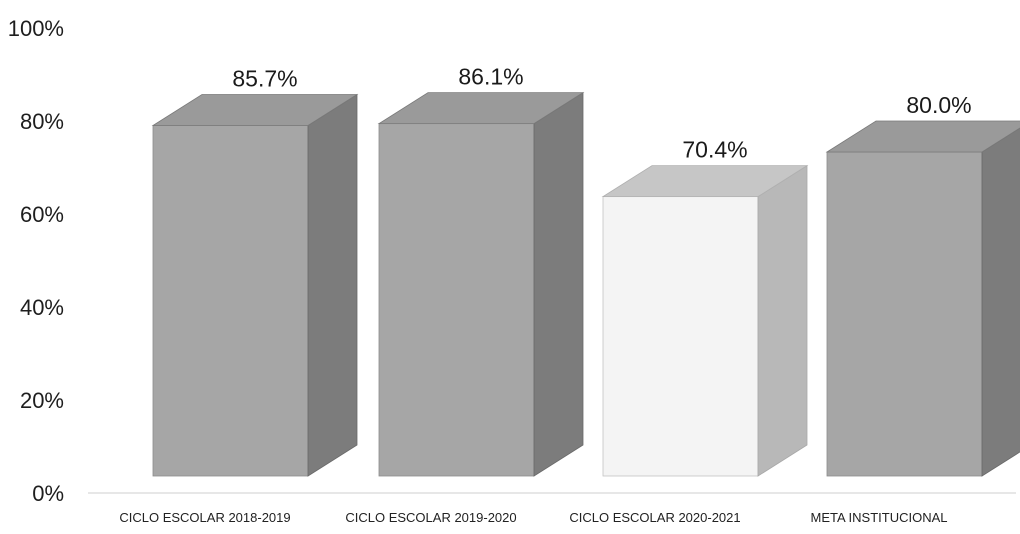 The image size is (1020, 534). I want to click on data-label: 70.4%, so click(714, 150).